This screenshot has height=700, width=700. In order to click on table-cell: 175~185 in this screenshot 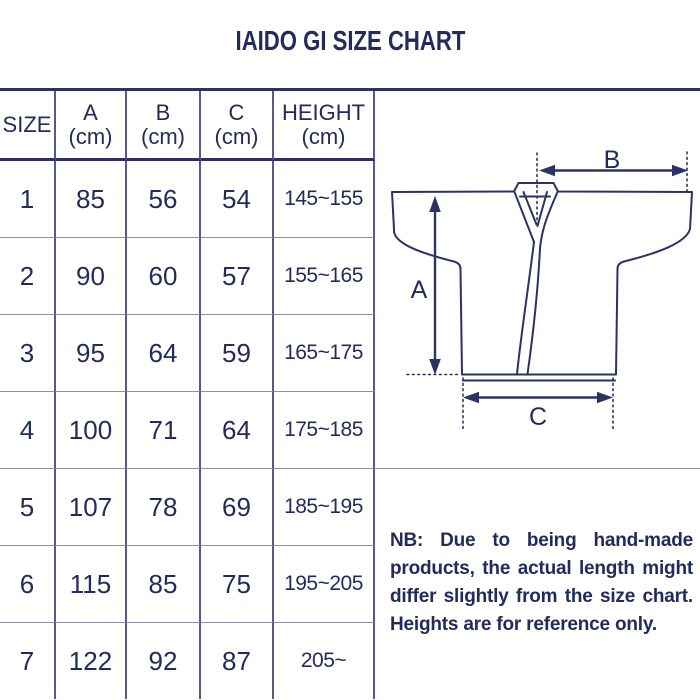, I will do `click(324, 430)`.